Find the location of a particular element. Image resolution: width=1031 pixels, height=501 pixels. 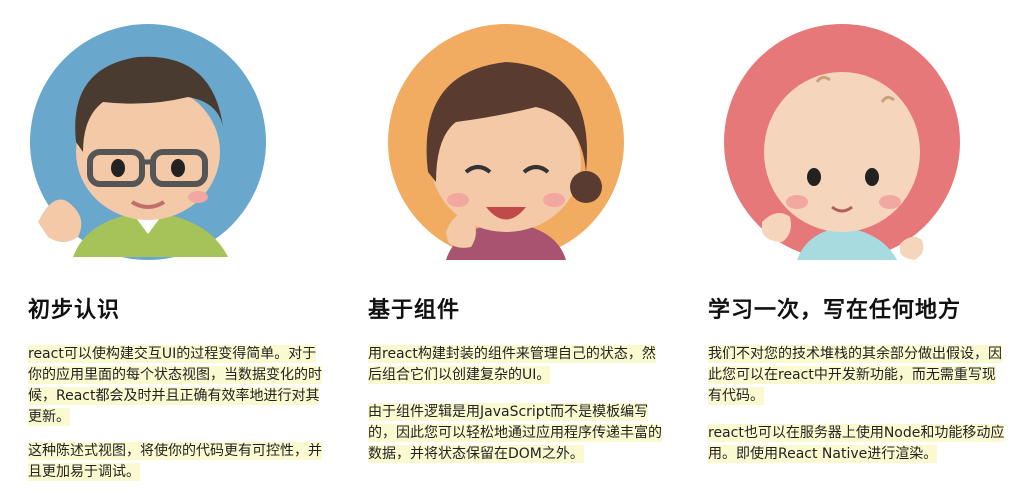

feature-paragraph: 用react构建封装的组件来管理自己的状态，然后组合它们以创建复杂的UI。 is located at coordinates (512, 364).